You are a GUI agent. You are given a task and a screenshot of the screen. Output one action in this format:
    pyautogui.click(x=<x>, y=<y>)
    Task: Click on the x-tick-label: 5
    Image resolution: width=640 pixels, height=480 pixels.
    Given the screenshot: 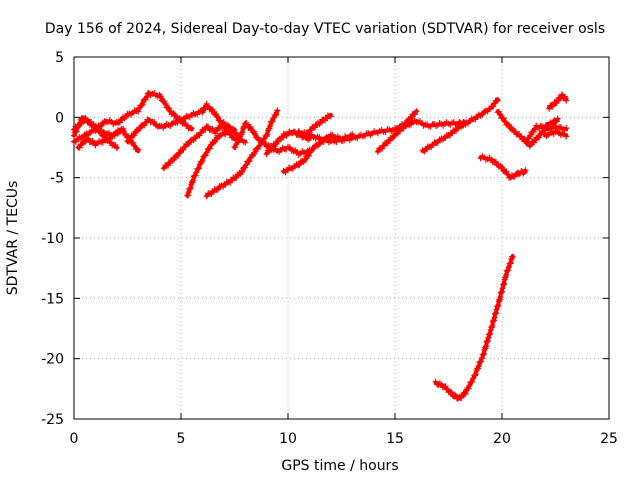 What is the action you would take?
    pyautogui.click(x=181, y=439)
    